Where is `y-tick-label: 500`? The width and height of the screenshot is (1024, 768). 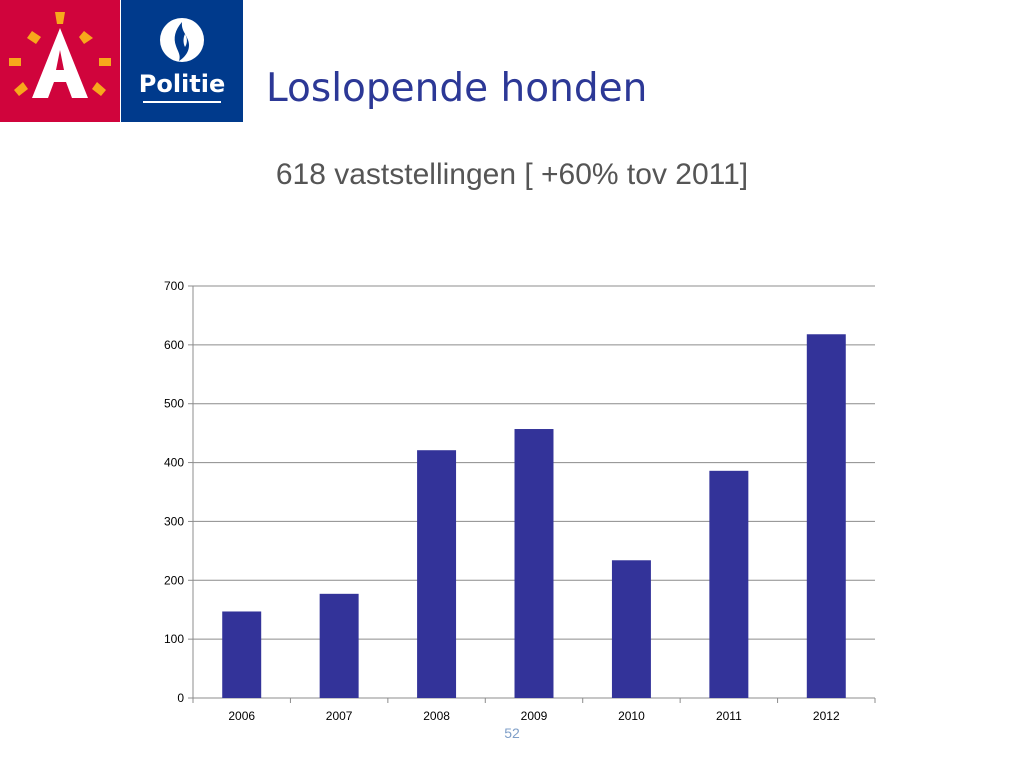 y-tick-label: 500 is located at coordinates (174, 404).